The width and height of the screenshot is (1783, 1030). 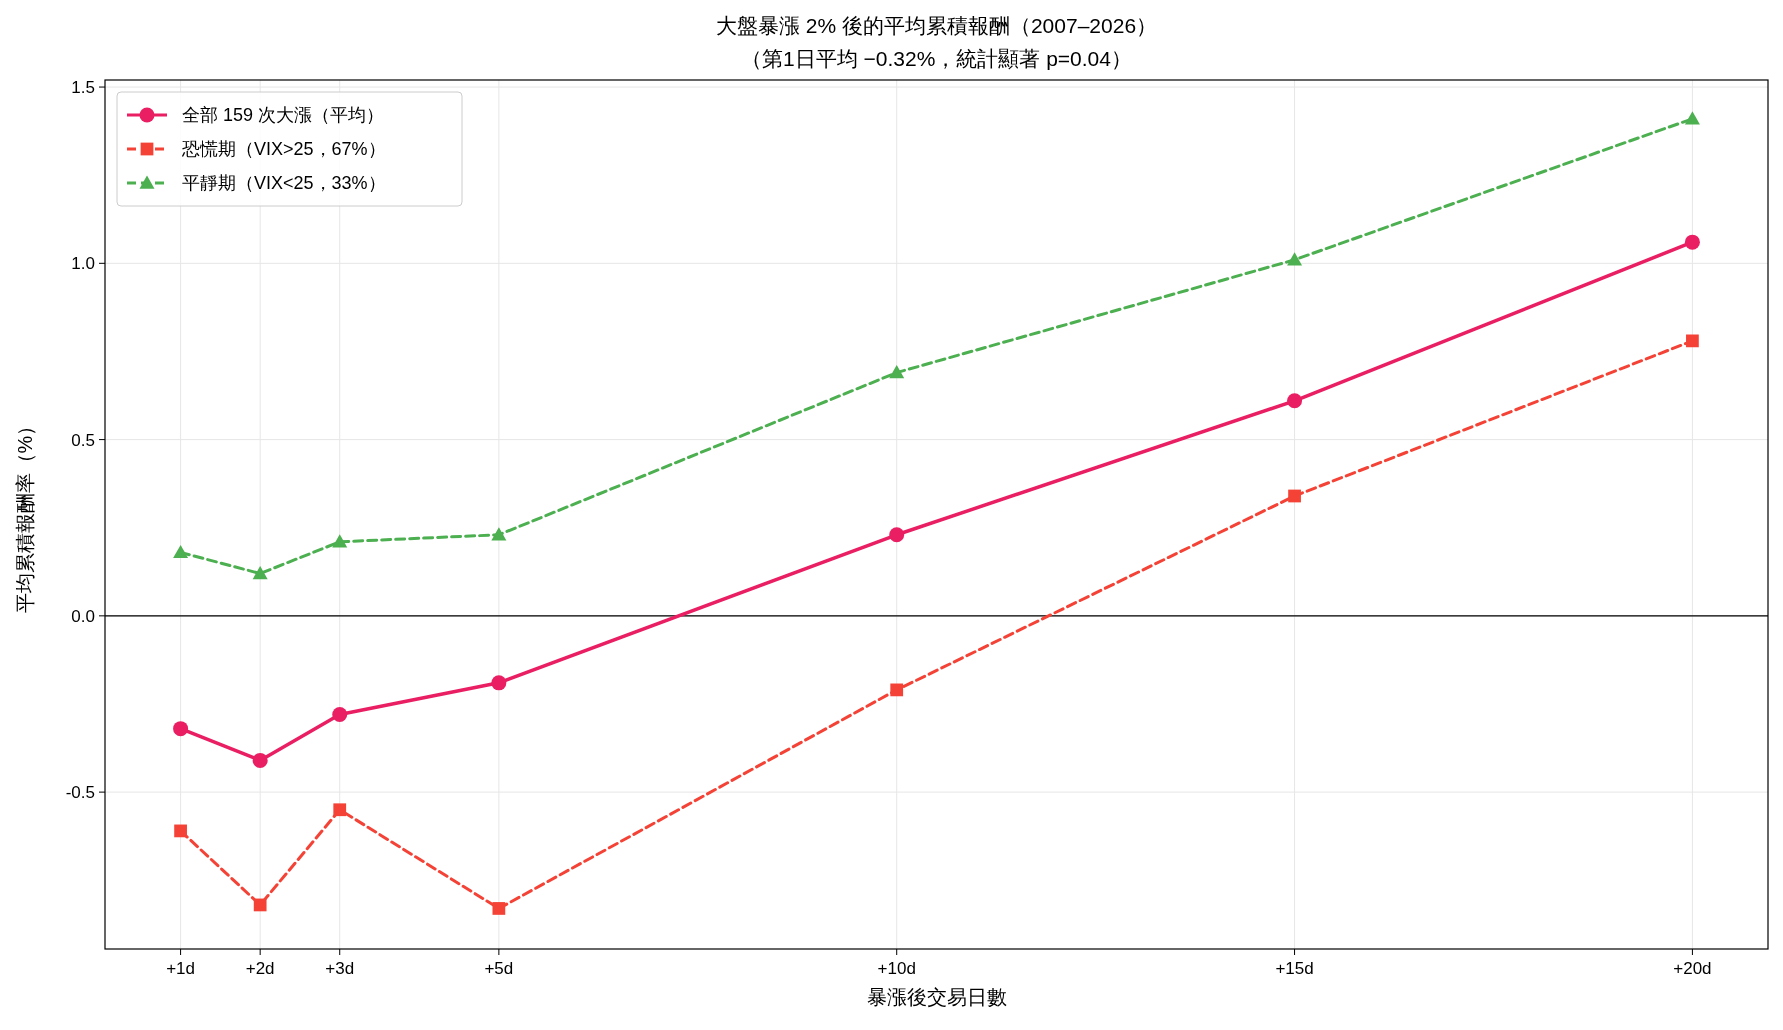 What do you see at coordinates (83, 440) in the screenshot?
I see `y-tick-label: 0.5` at bounding box center [83, 440].